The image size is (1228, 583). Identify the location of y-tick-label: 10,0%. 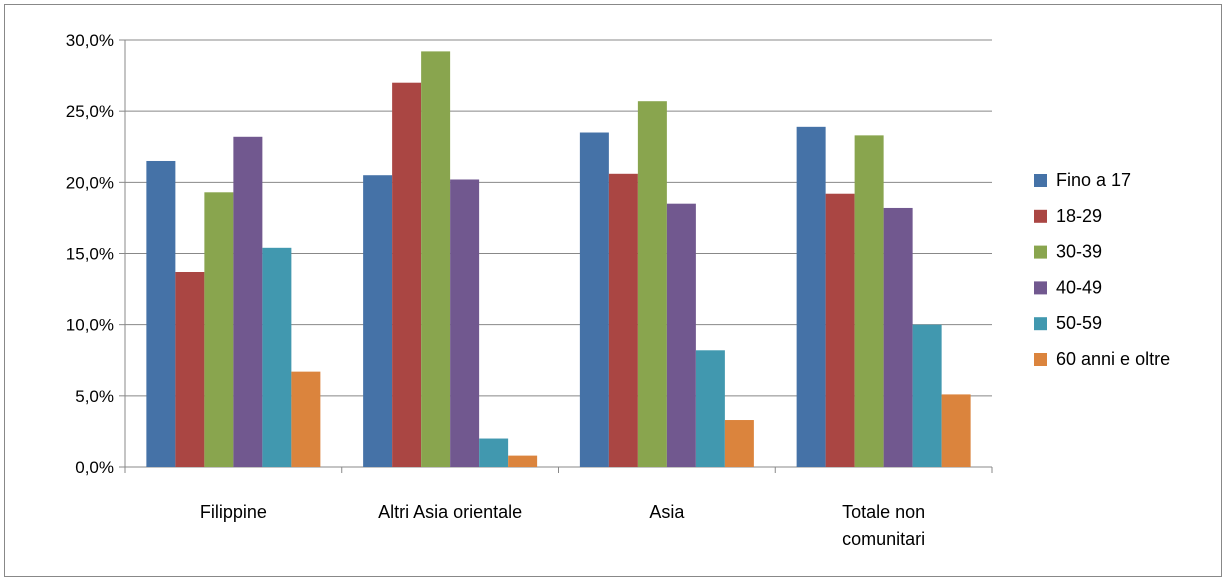
(90, 325).